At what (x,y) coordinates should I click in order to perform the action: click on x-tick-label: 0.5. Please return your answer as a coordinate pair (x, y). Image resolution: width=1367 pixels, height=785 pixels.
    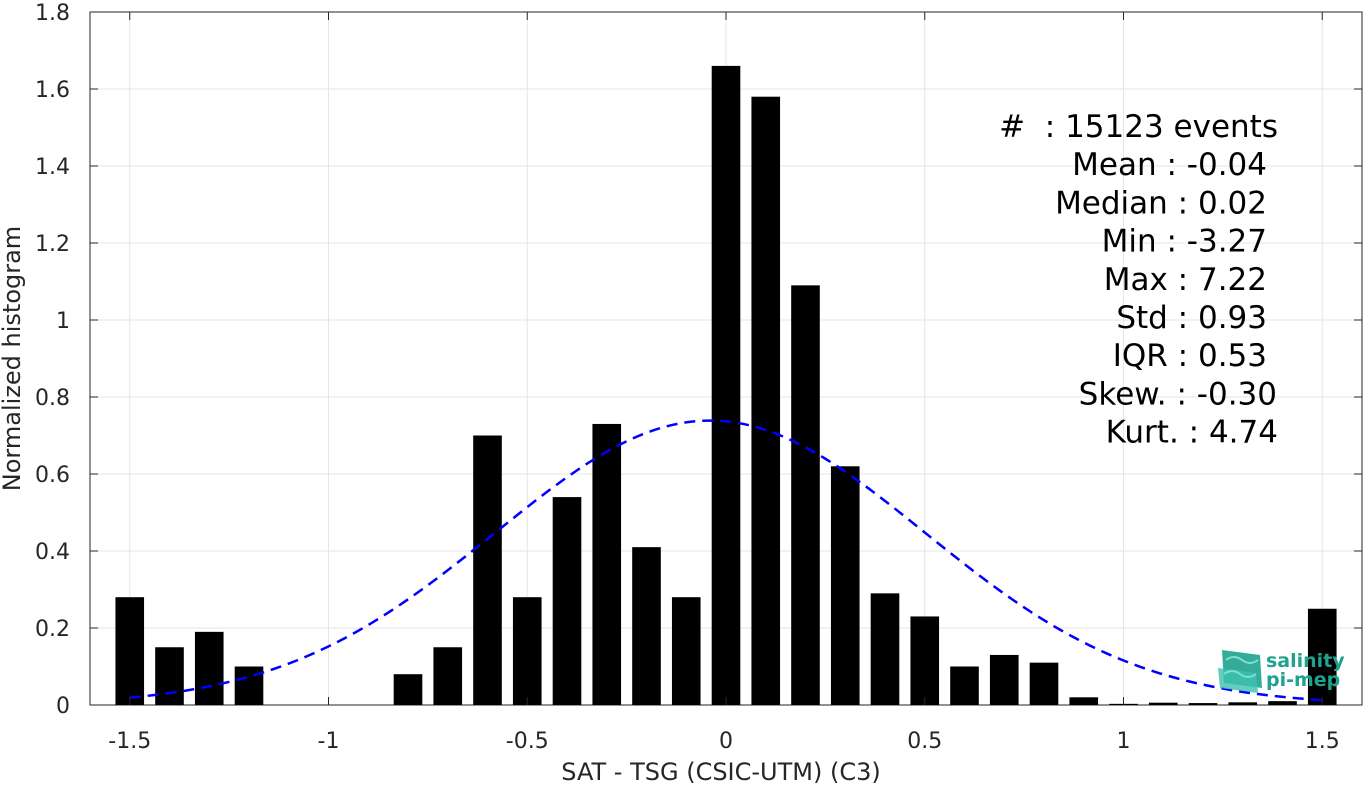
    Looking at the image, I should click on (924, 741).